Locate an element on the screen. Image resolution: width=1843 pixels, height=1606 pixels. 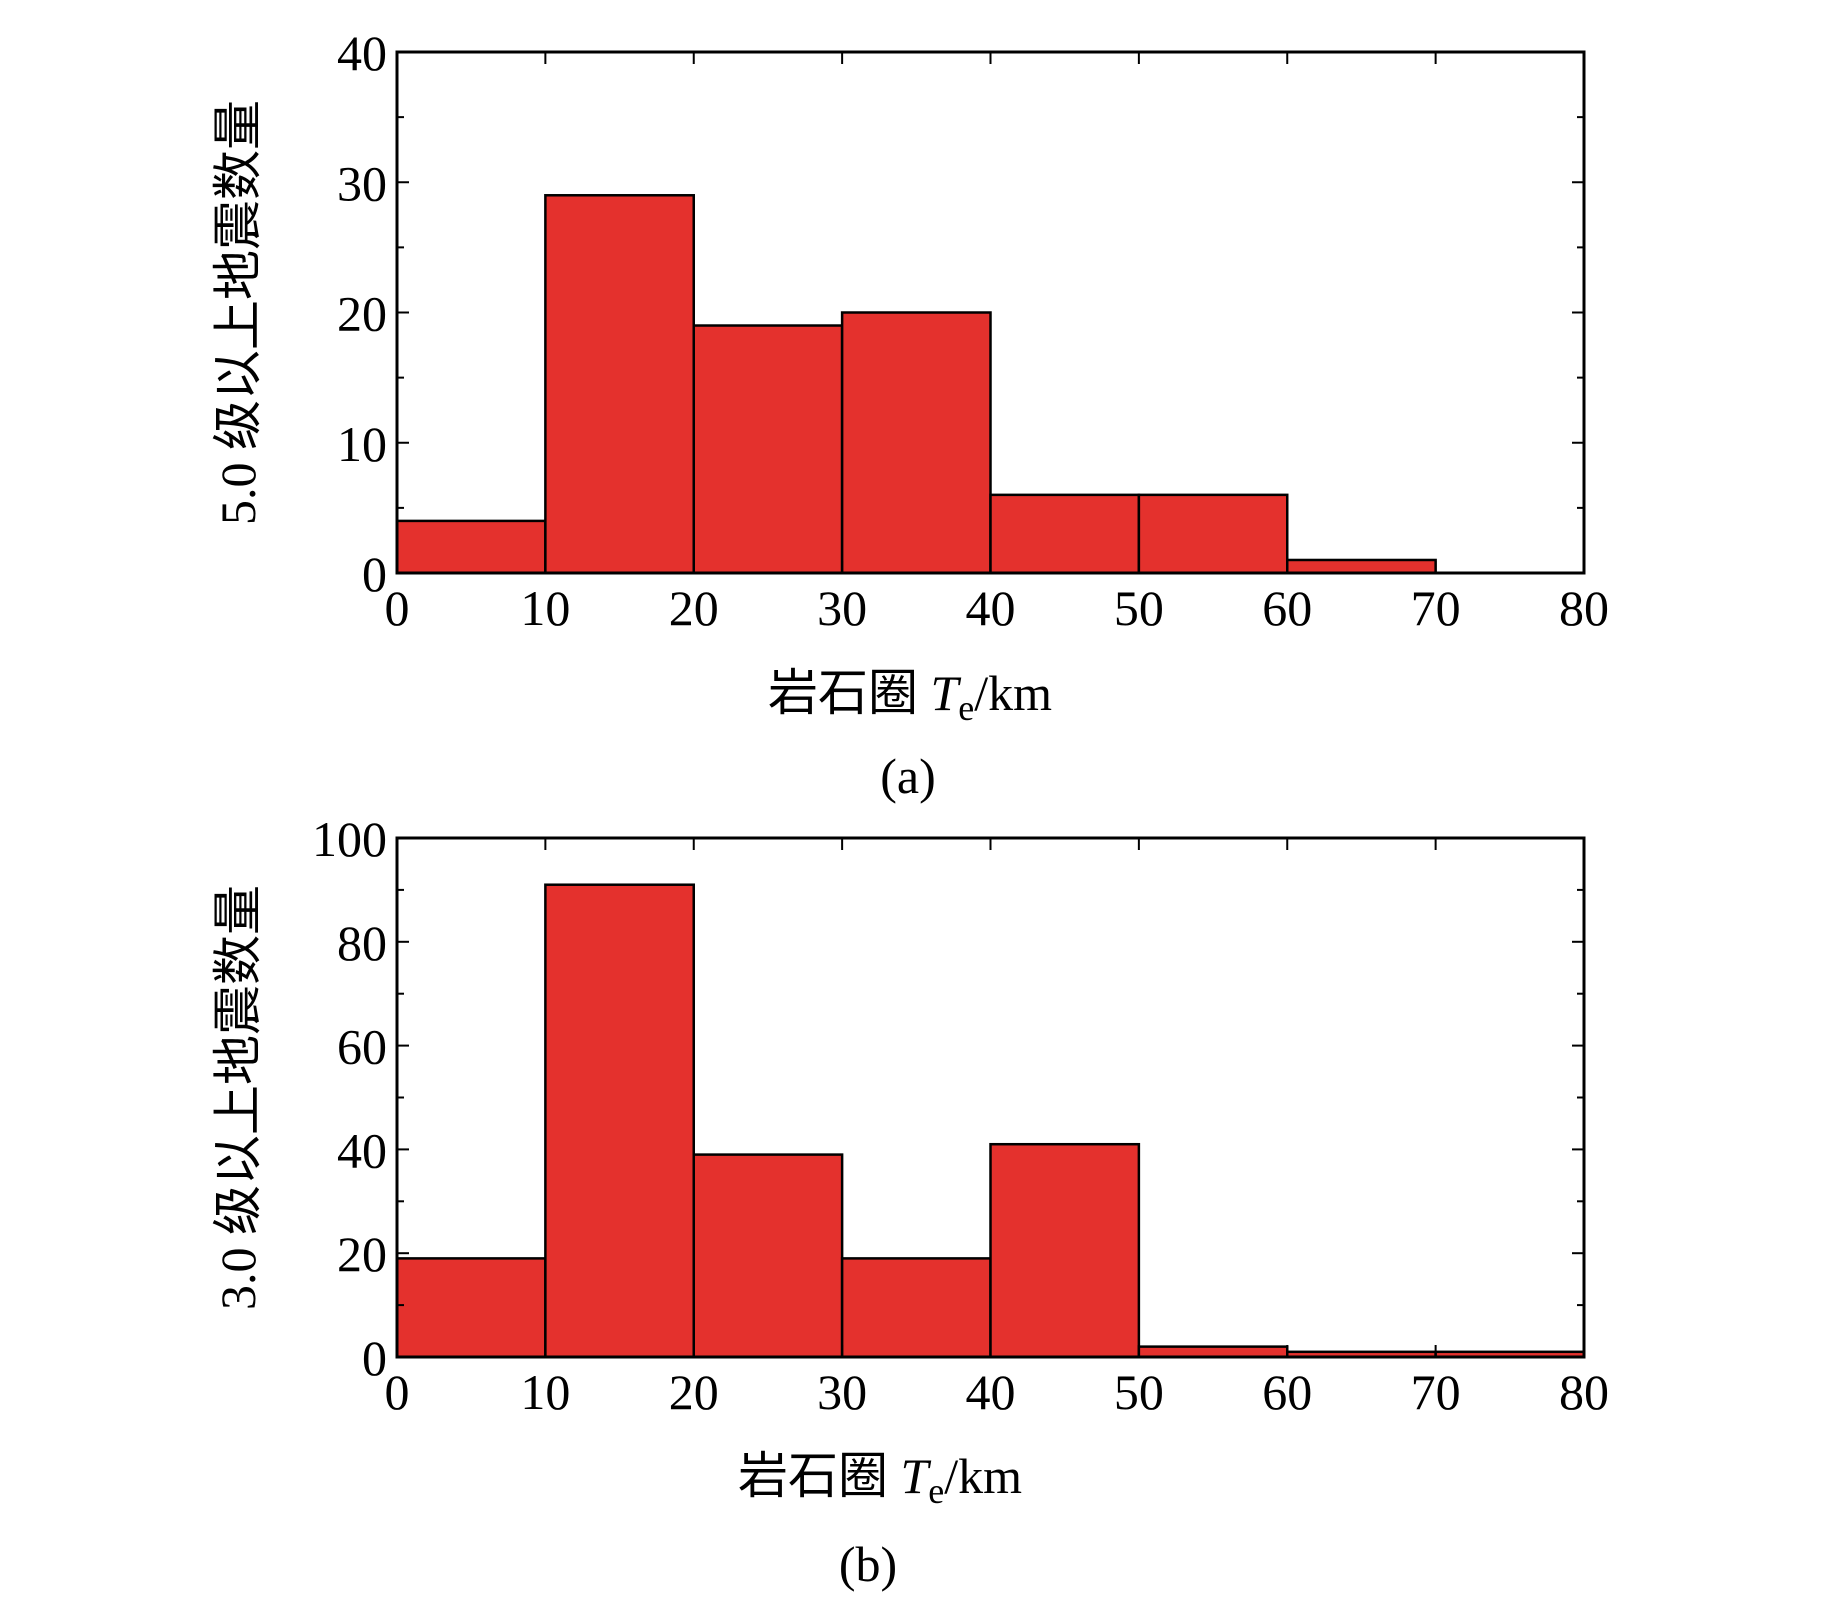
y-axis-label: 3.0 级以上地震数量 is located at coordinates (238, 1097).